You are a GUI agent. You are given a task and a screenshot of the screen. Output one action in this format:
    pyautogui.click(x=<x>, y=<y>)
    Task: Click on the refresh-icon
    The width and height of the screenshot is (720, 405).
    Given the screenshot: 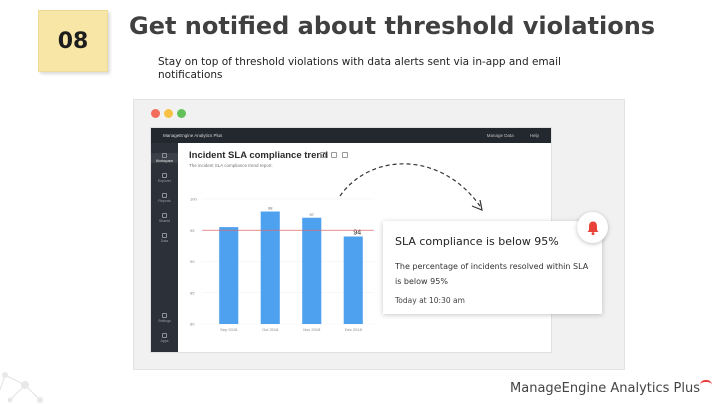 What is the action you would take?
    pyautogui.click(x=323, y=155)
    